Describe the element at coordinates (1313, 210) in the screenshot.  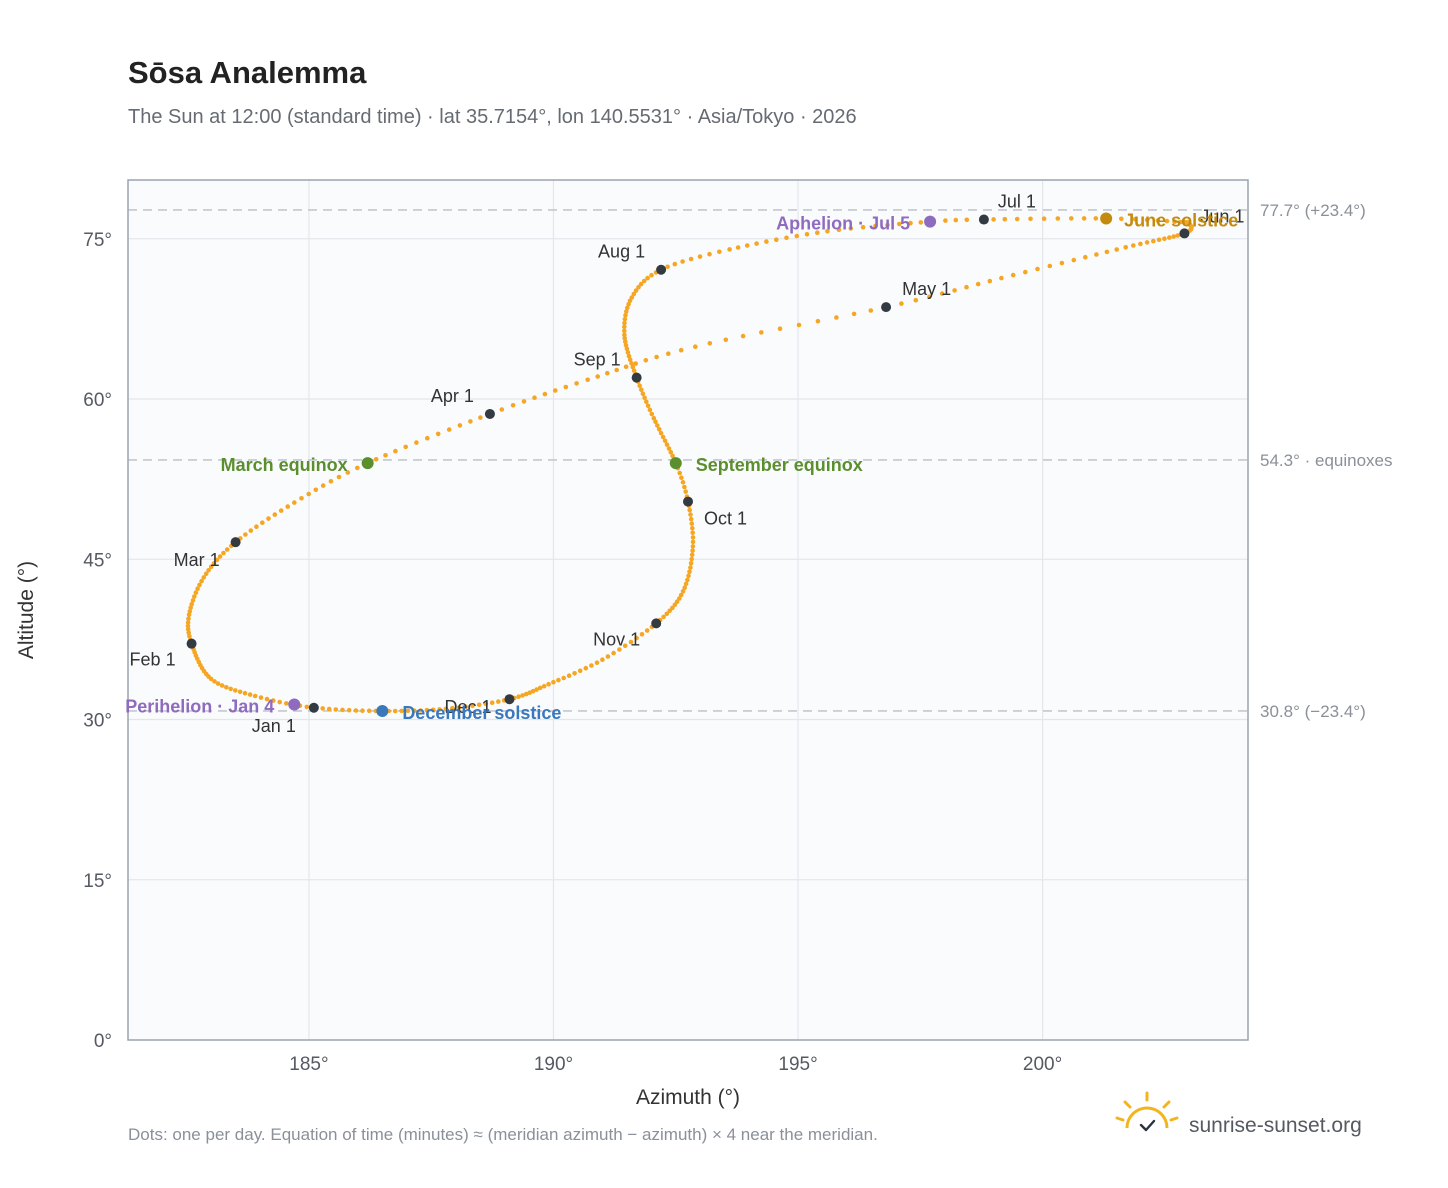
I see `reference-line-label: 77.7° (+23.4°)` at that location.